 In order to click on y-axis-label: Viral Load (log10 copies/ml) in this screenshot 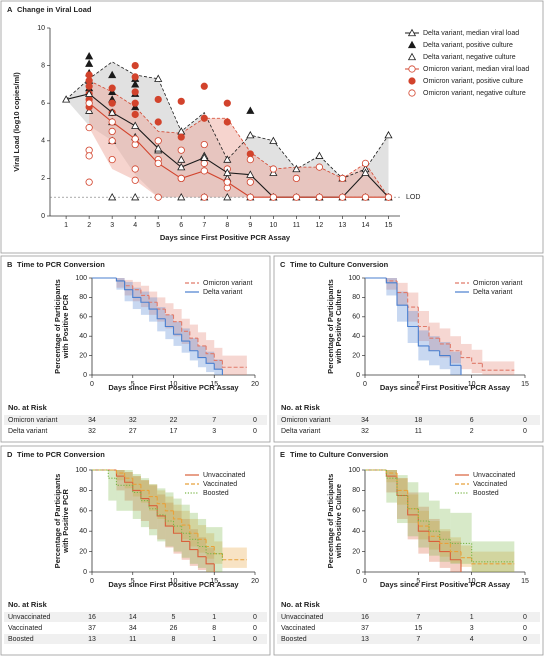, I will do `click(16, 122)`.